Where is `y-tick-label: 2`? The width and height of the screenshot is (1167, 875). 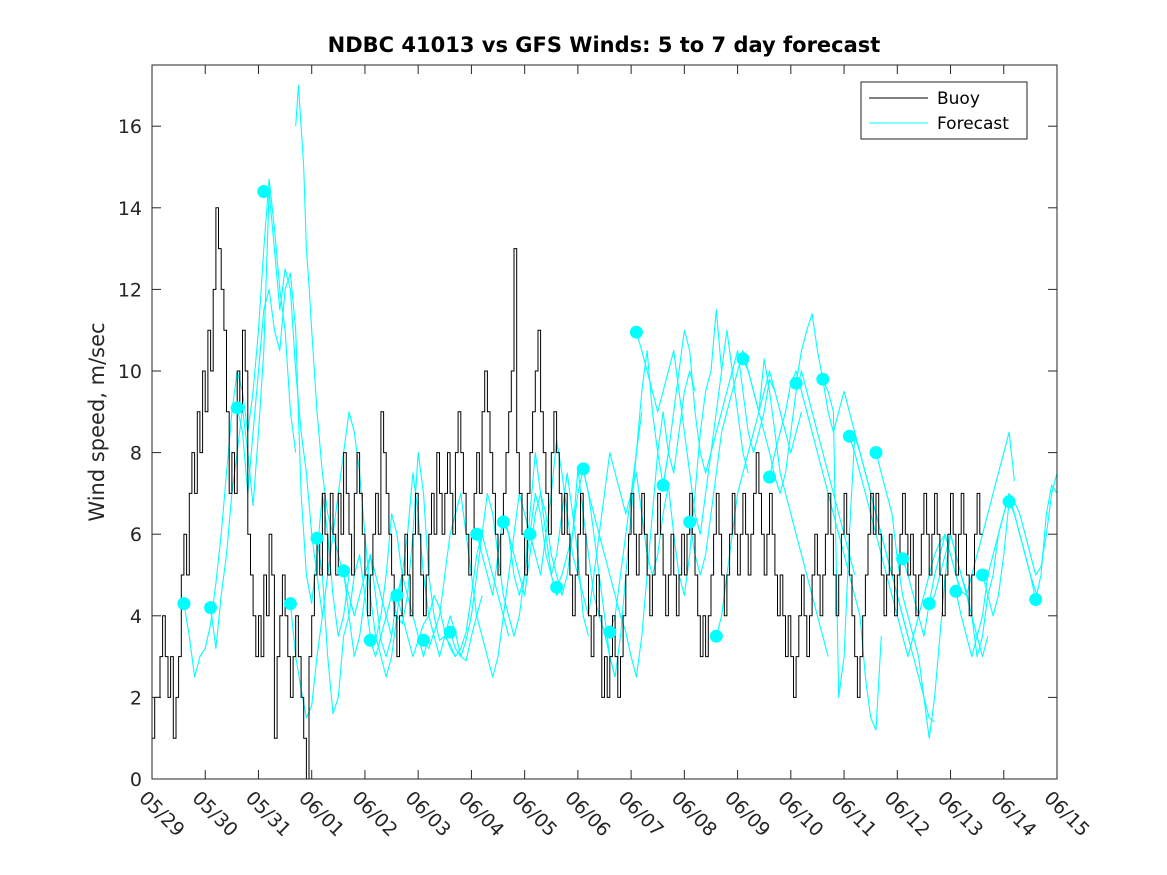 y-tick-label: 2 is located at coordinates (136, 698).